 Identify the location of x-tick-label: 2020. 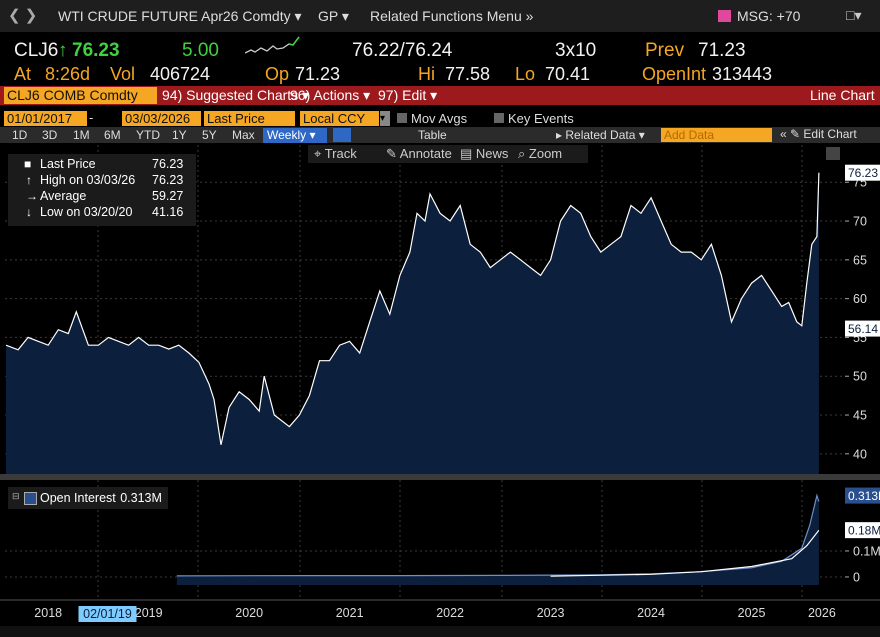
(249, 613).